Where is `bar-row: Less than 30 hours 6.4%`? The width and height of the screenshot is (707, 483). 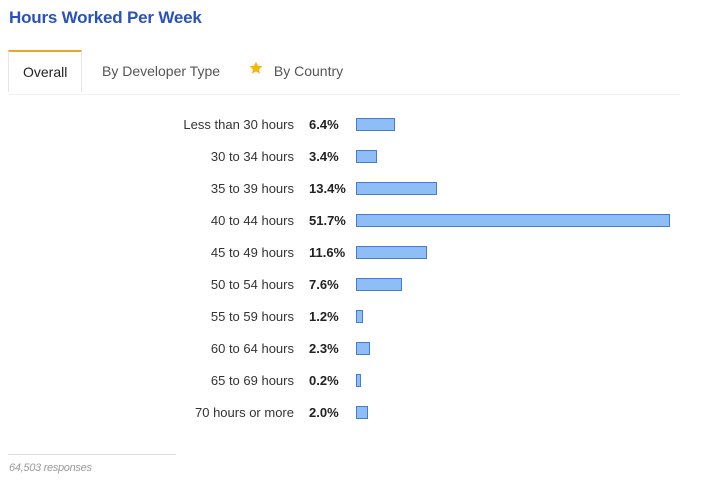
bar-row: Less than 30 hours 6.4% is located at coordinates (353, 126).